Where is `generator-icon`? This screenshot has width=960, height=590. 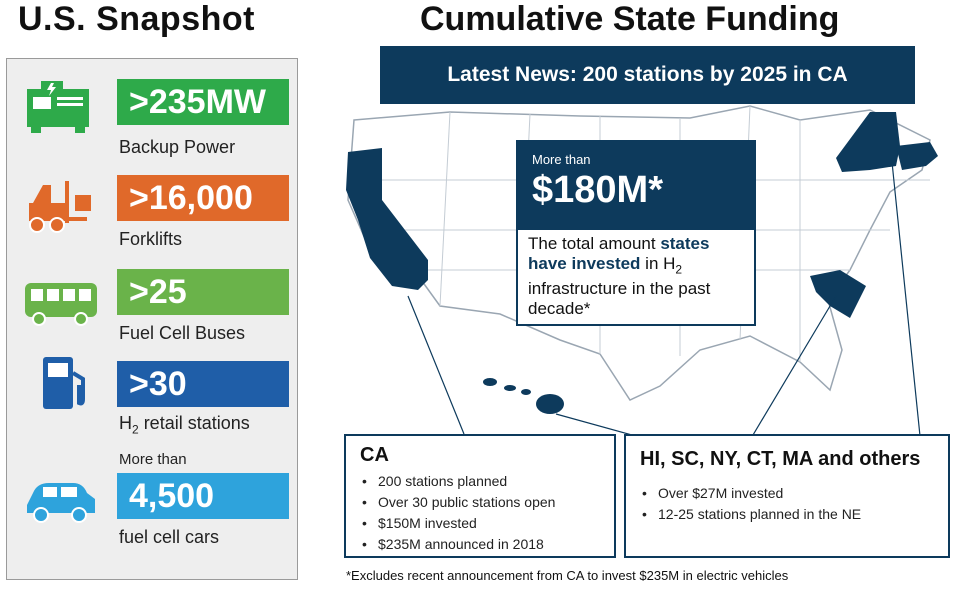 generator-icon is located at coordinates (58, 107).